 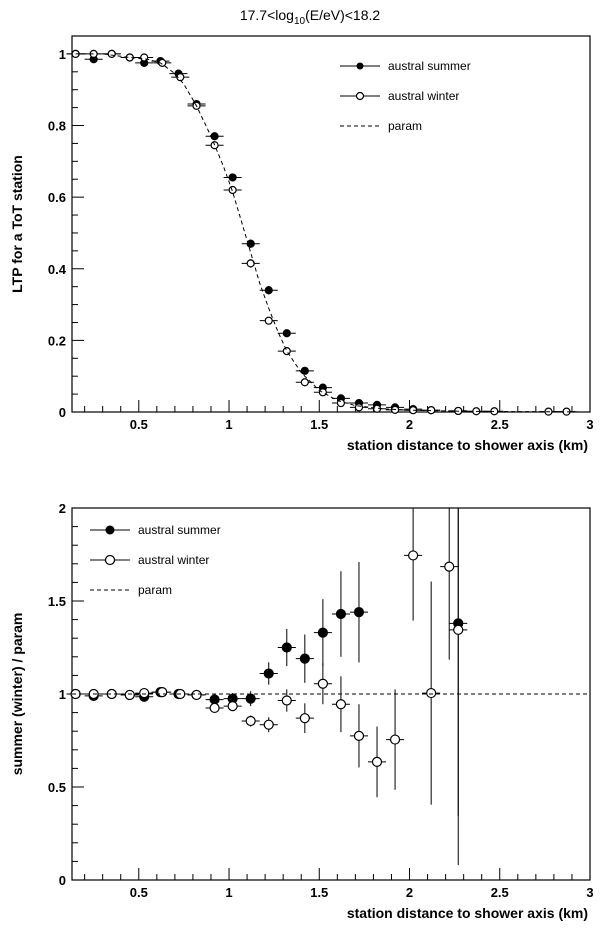 I want to click on top-legend: austral summer austral winter param, so click(x=405, y=96).